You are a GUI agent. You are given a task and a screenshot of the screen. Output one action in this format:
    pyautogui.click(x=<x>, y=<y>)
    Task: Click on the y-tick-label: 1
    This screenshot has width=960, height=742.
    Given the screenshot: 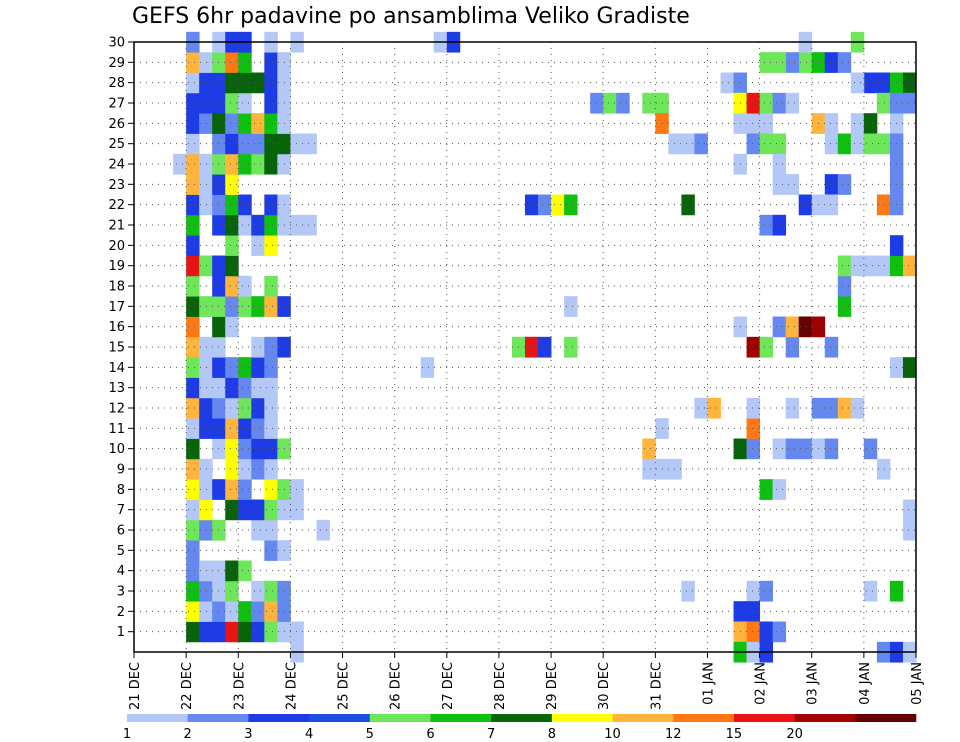 What is the action you would take?
    pyautogui.click(x=121, y=632)
    